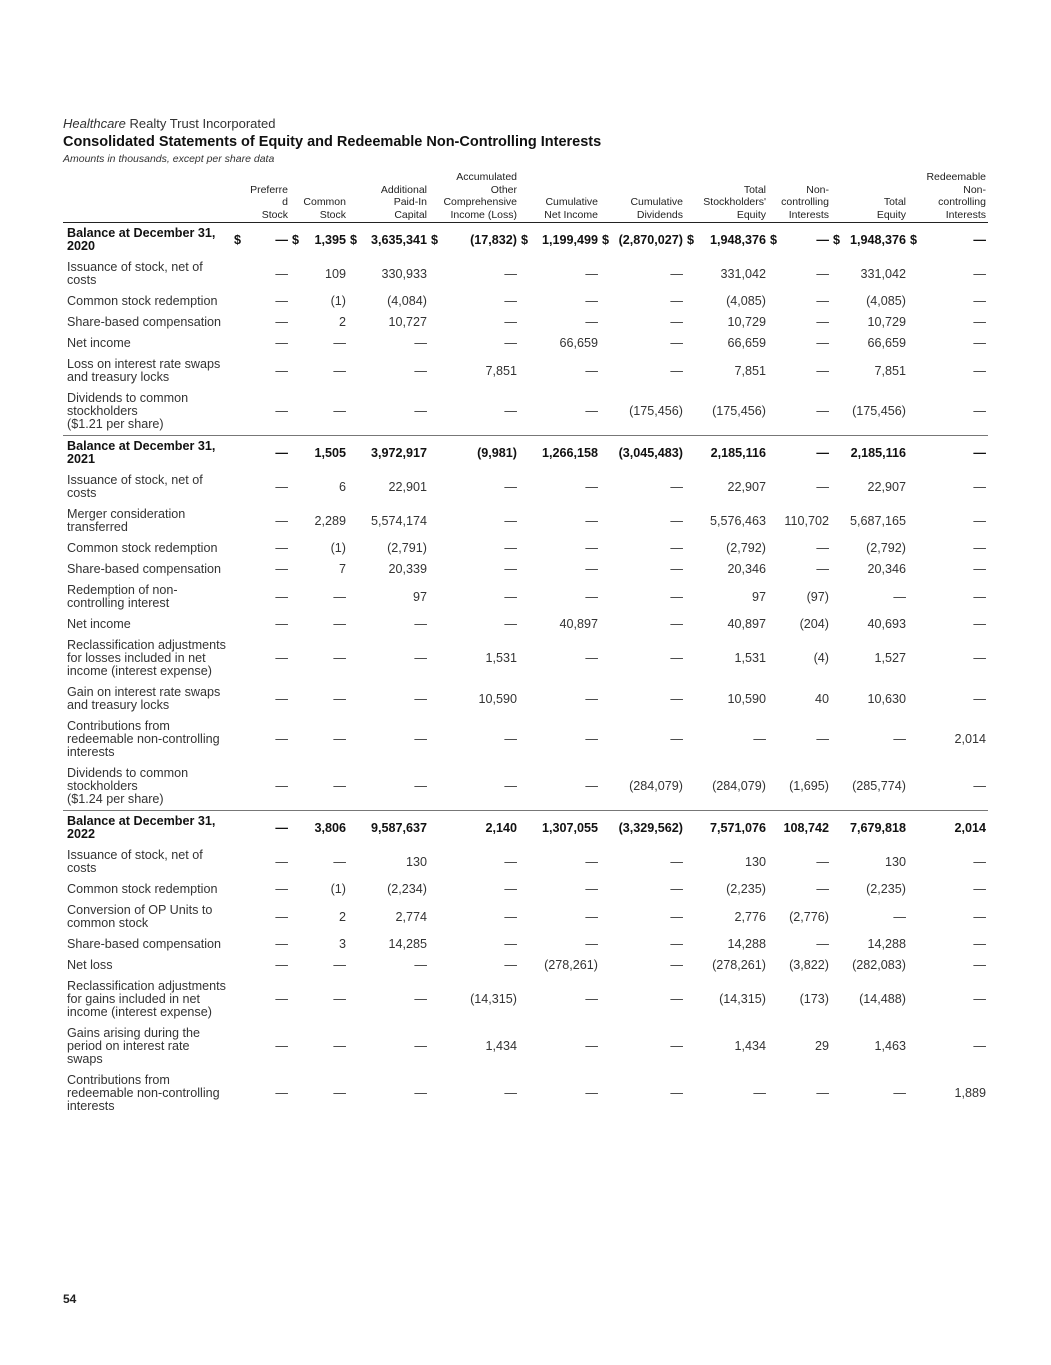 This screenshot has width=1051, height=1365. Describe the element at coordinates (330, 239) in the screenshot. I see `cell-text: 1,395` at that location.